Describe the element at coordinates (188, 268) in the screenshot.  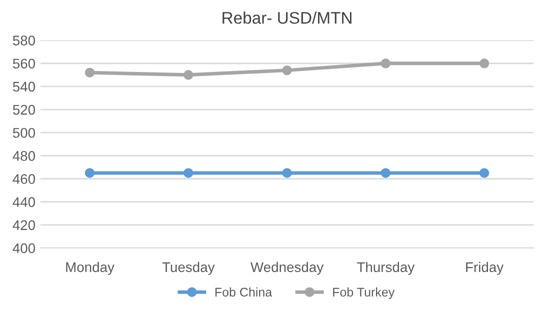
I see `x-tick-label: Tuesday` at that location.